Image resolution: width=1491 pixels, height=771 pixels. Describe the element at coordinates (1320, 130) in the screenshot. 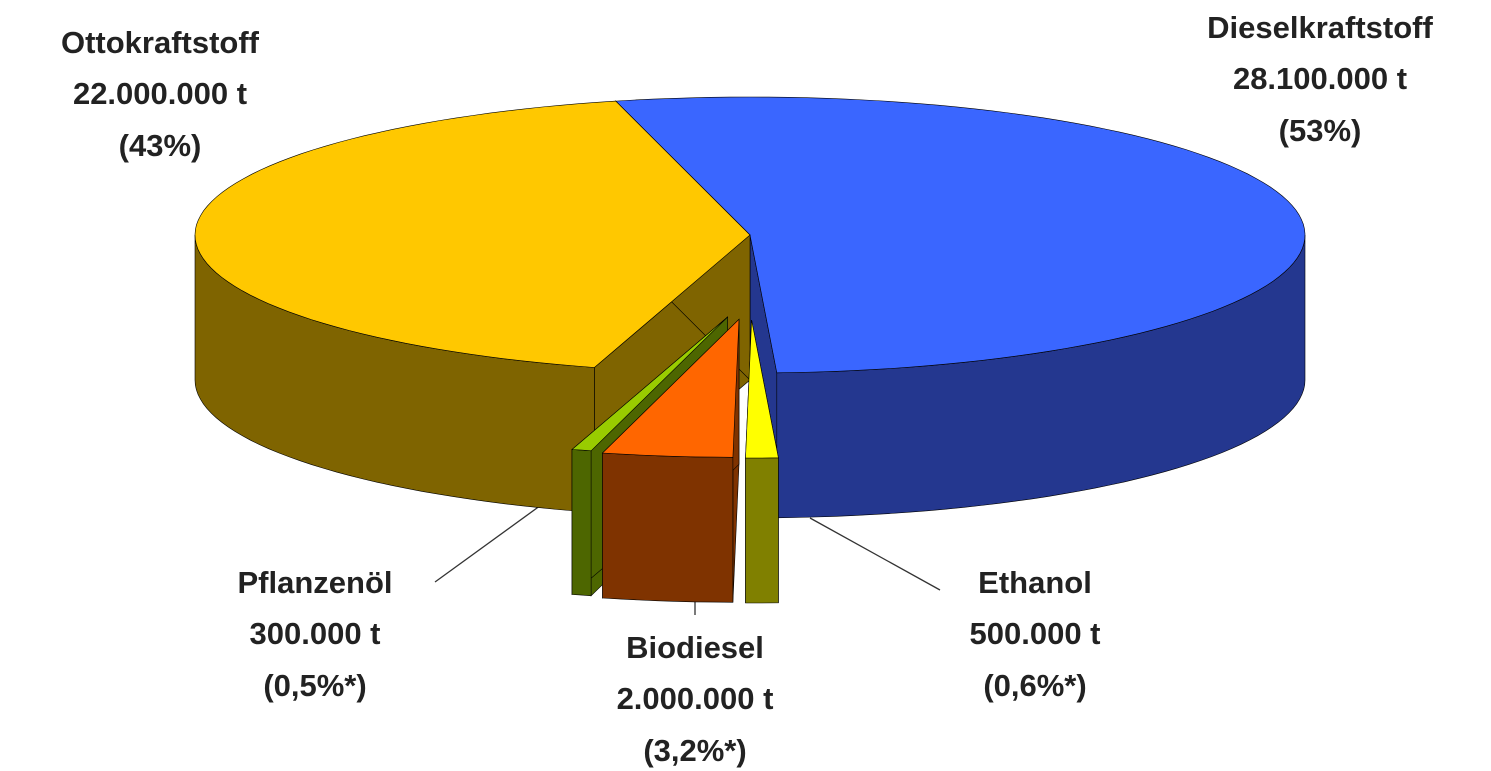

I see `percent-label: (53%)` at that location.